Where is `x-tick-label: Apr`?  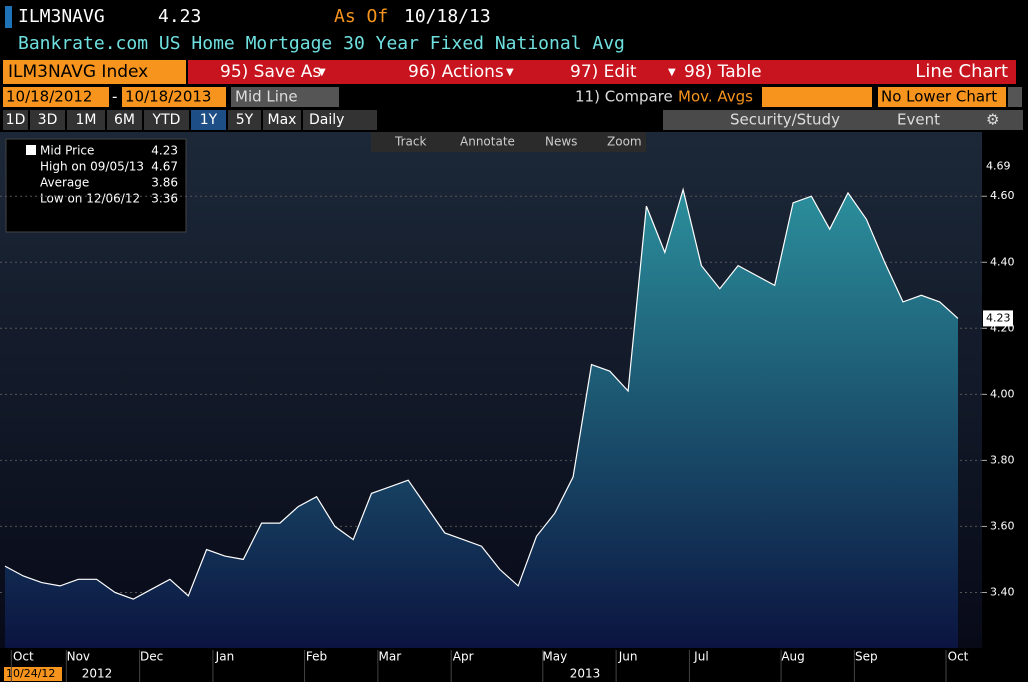
x-tick-label: Apr is located at coordinates (463, 657).